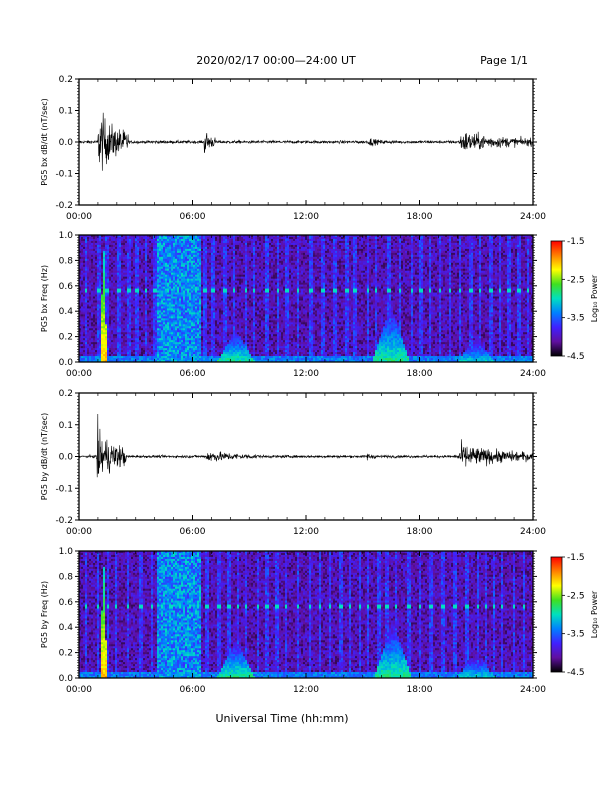  Describe the element at coordinates (276, 60) in the screenshot. I see `figure-title: 2020/02/17 00:00—24:00 UT` at that location.